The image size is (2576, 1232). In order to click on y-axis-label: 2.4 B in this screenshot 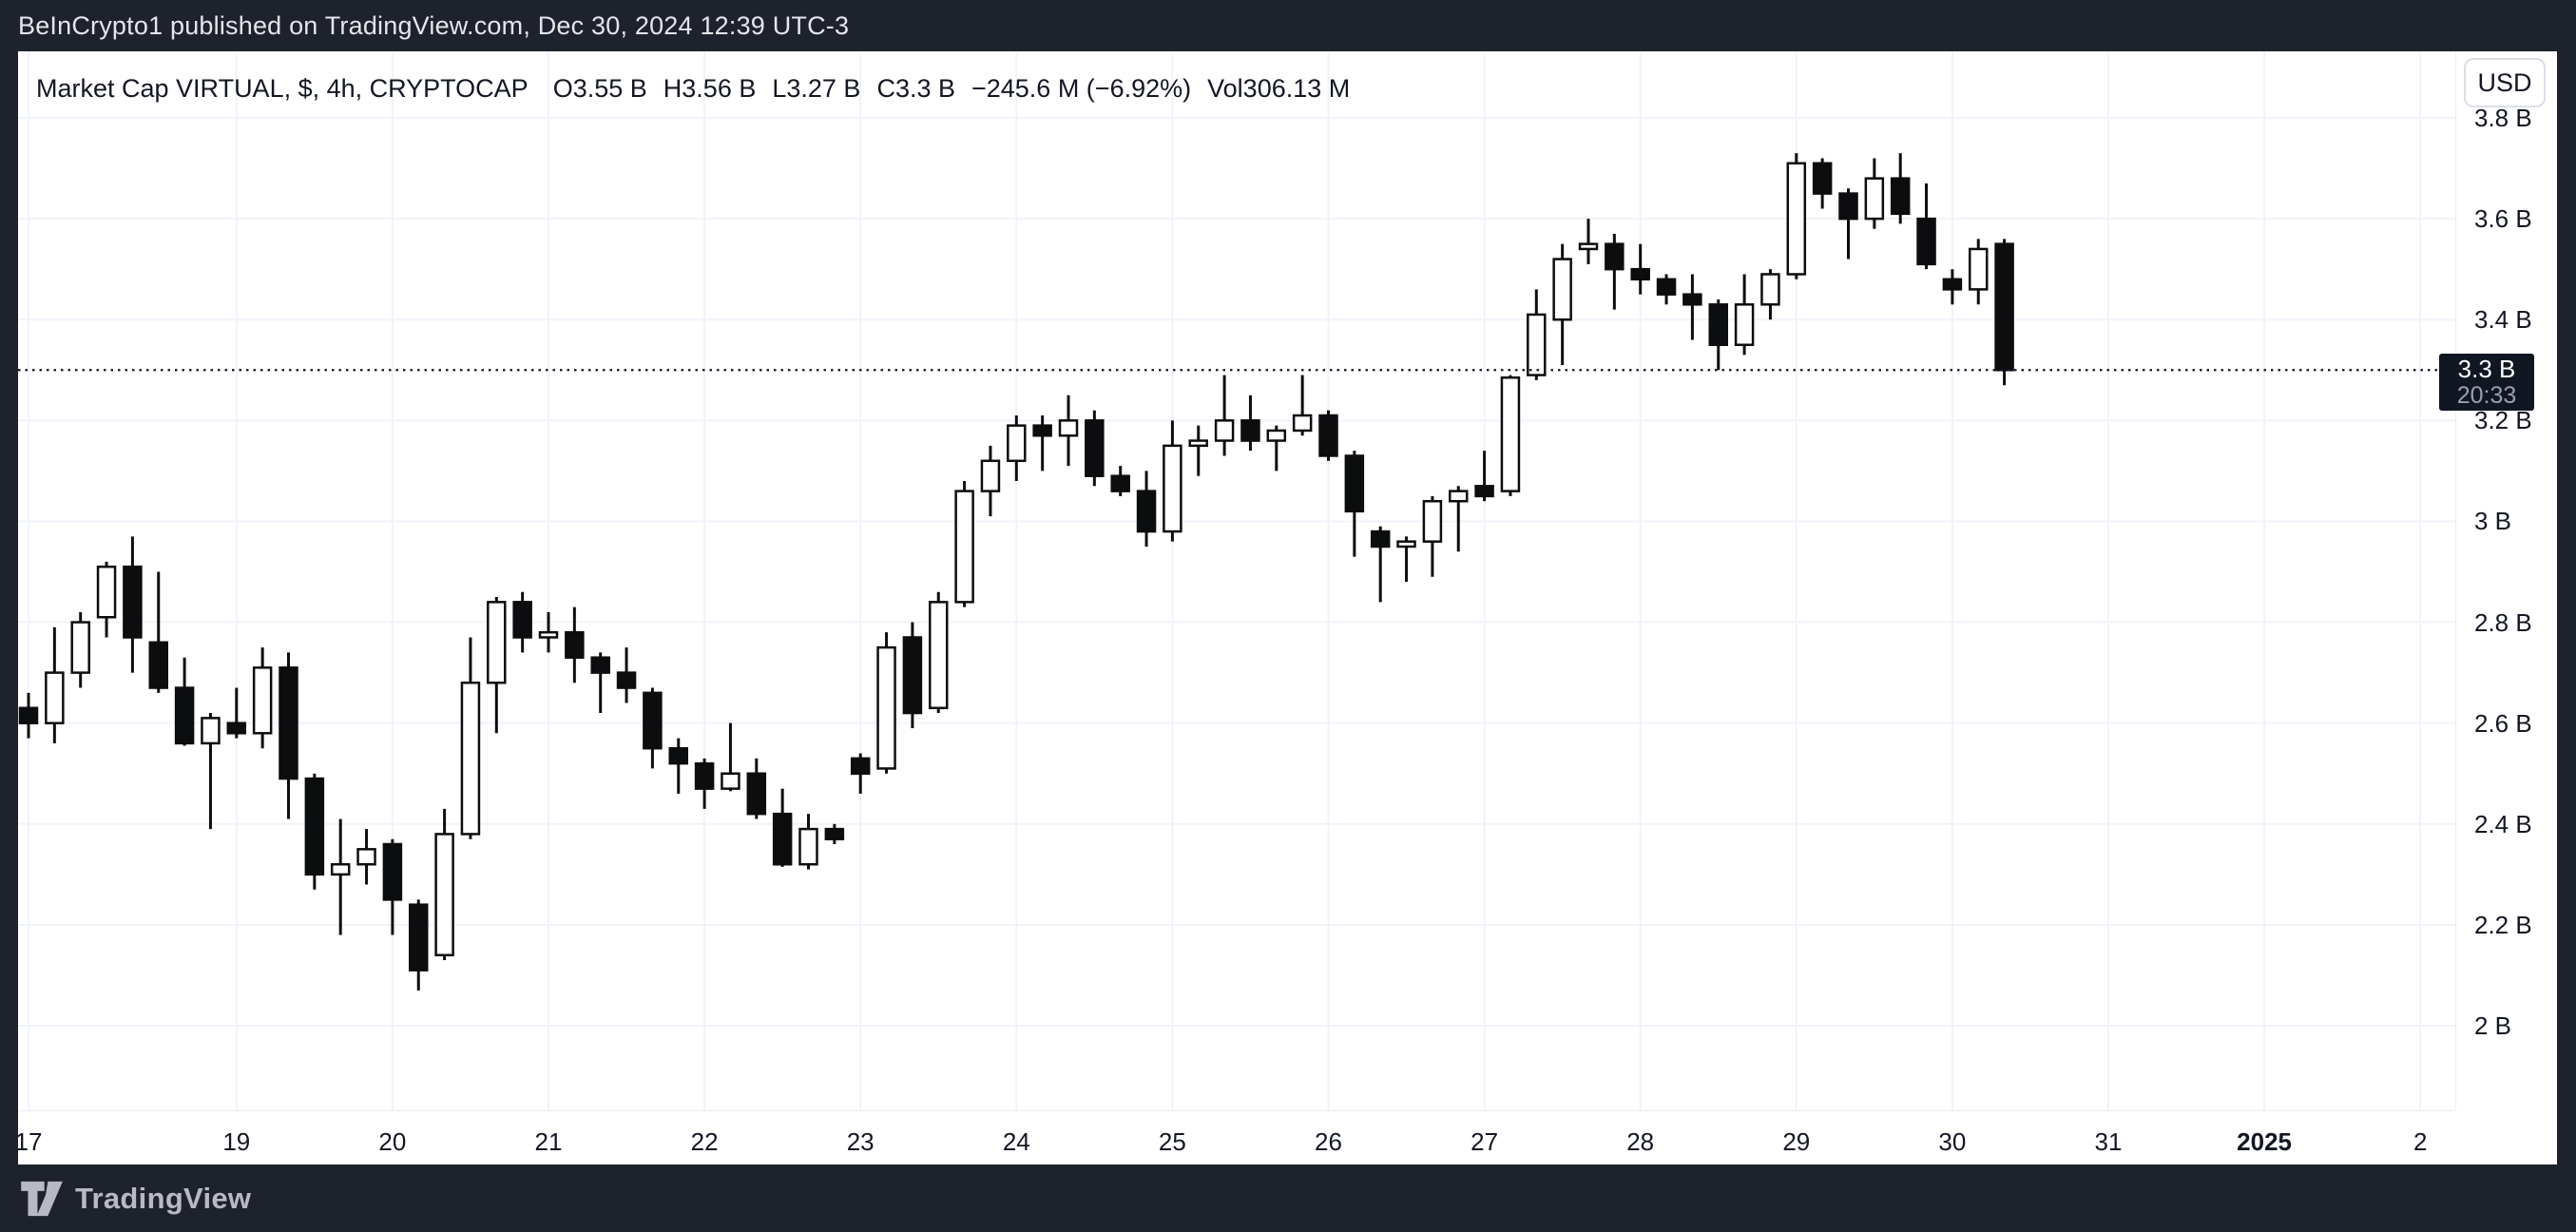, I will do `click(2503, 824)`.